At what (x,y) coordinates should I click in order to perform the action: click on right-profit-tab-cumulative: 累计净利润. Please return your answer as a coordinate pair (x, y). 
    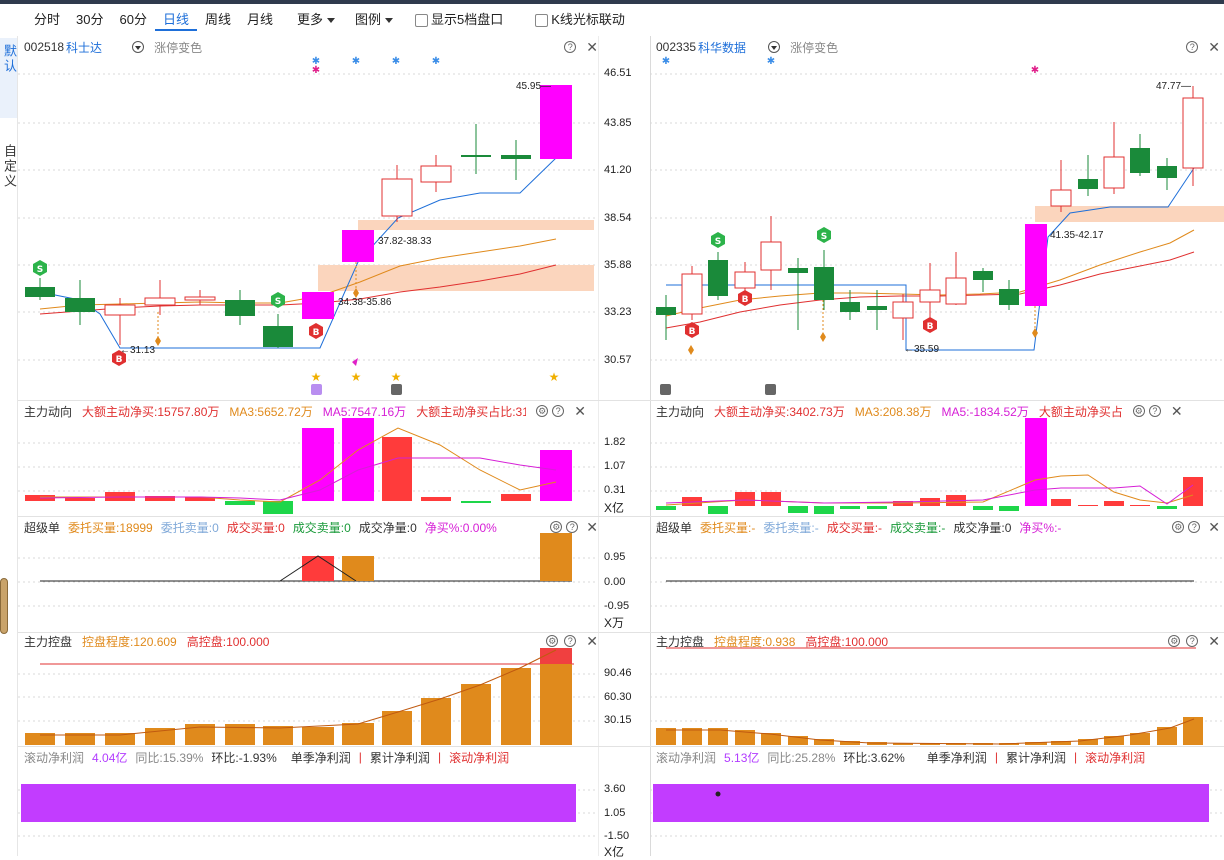
    Looking at the image, I should click on (1035, 757).